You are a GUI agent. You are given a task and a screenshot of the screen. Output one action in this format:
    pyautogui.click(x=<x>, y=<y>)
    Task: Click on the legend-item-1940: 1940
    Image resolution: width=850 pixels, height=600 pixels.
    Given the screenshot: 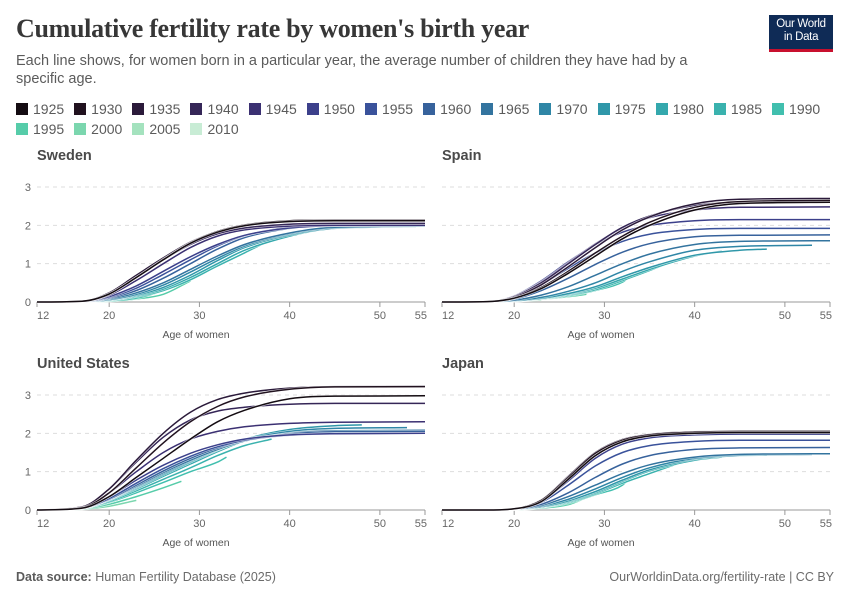 What is the action you would take?
    pyautogui.click(x=214, y=109)
    